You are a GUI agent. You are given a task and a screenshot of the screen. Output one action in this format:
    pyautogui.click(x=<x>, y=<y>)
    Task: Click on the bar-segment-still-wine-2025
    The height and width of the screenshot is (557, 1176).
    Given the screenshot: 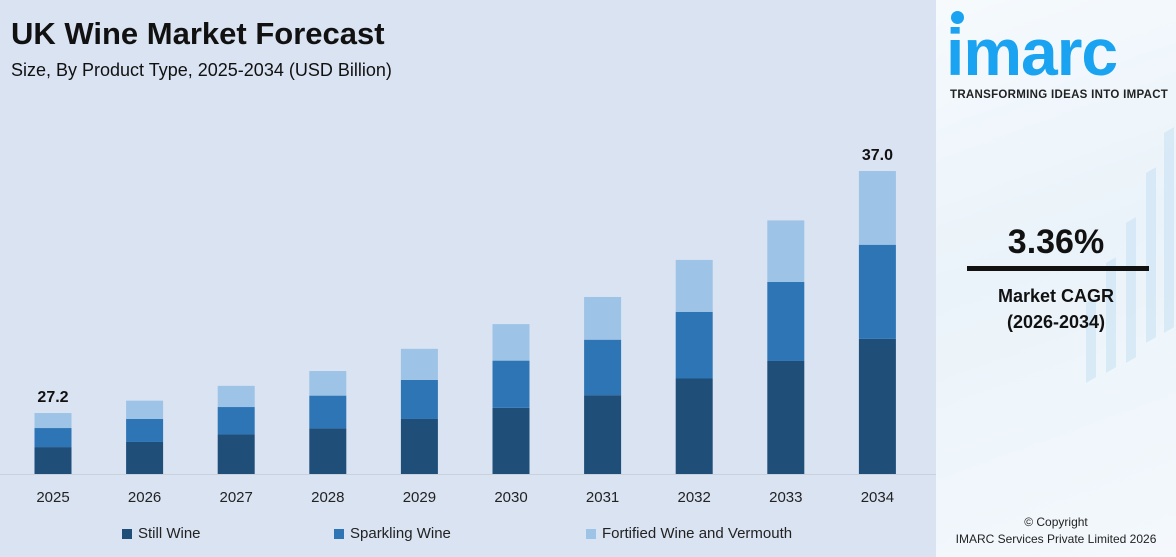 What is the action you would take?
    pyautogui.click(x=53, y=460)
    